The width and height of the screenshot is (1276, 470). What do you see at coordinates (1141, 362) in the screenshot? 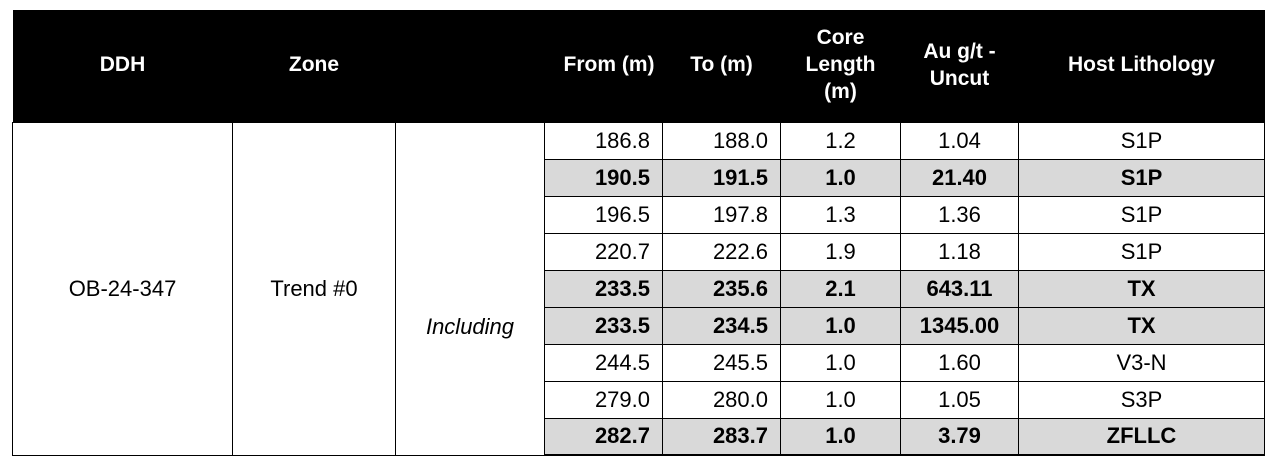
I see `host-cell: V3-N` at bounding box center [1141, 362].